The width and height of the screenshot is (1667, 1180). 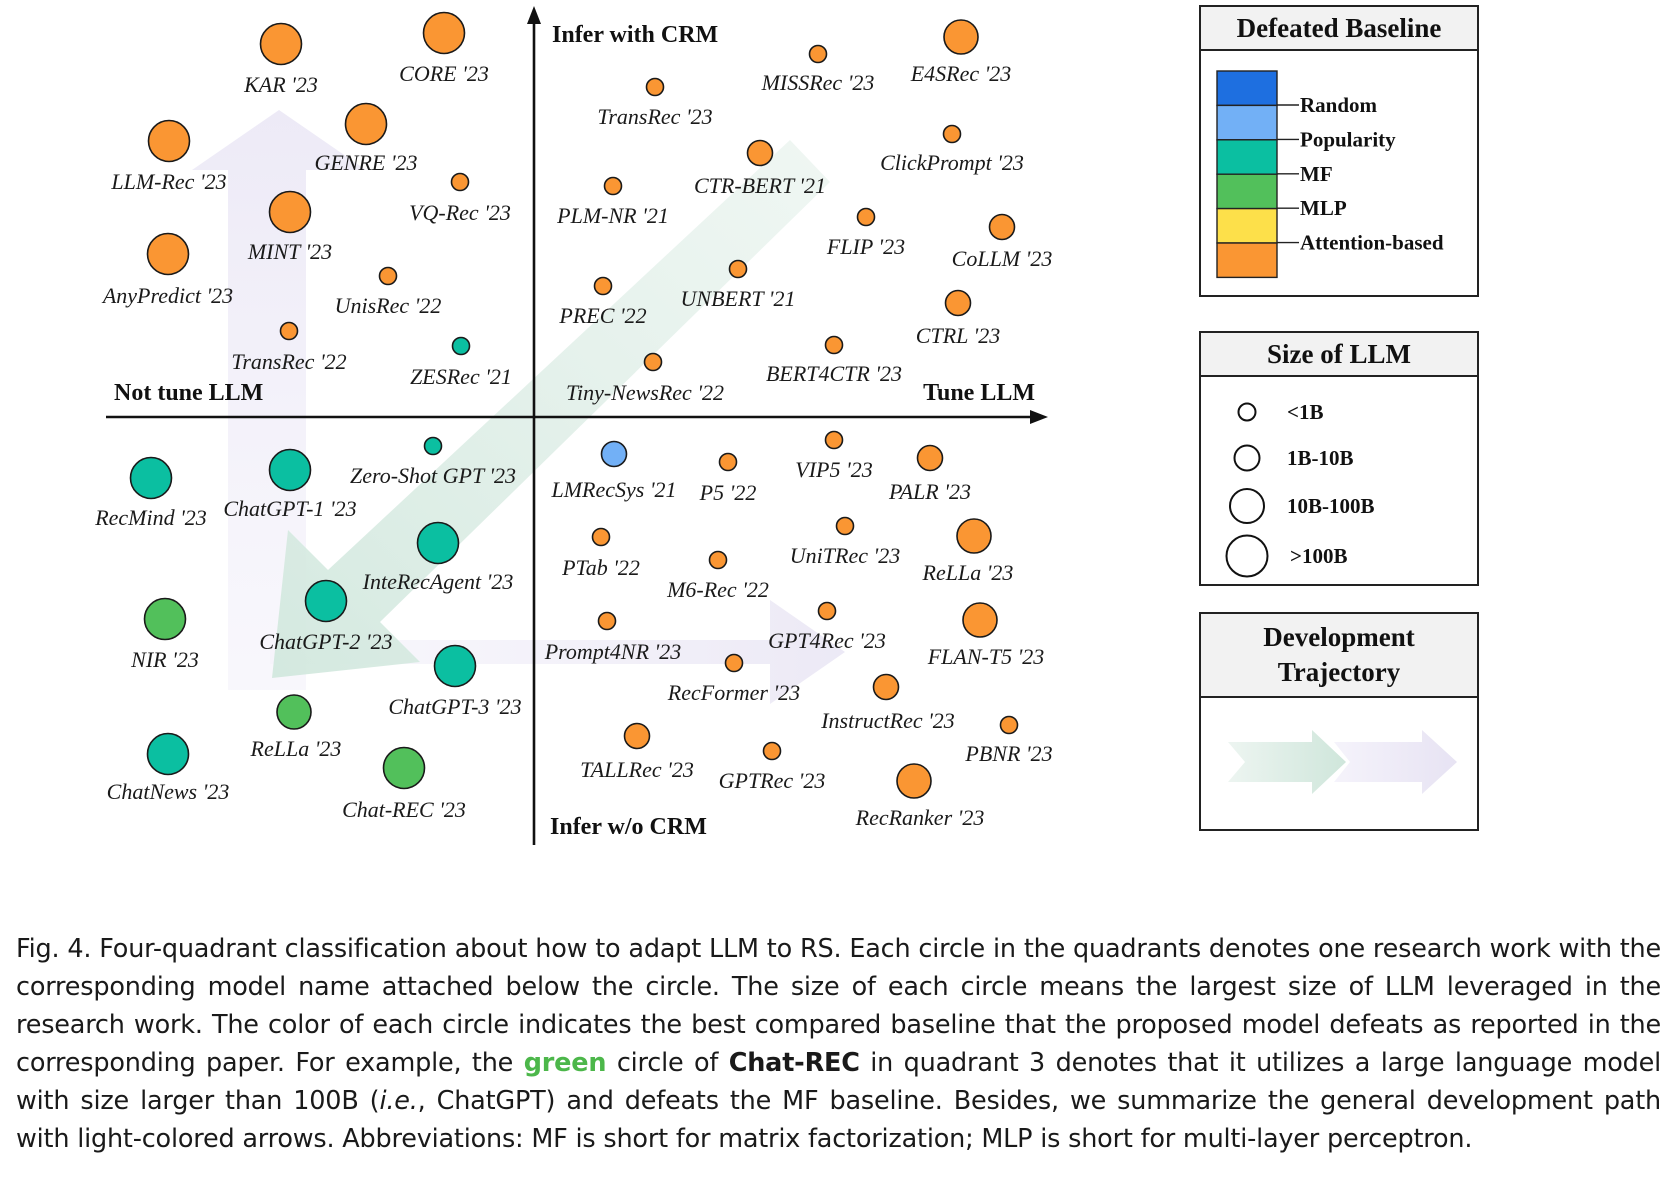 I want to click on model-unitrec-23: UniTRec '23, so click(x=845, y=542).